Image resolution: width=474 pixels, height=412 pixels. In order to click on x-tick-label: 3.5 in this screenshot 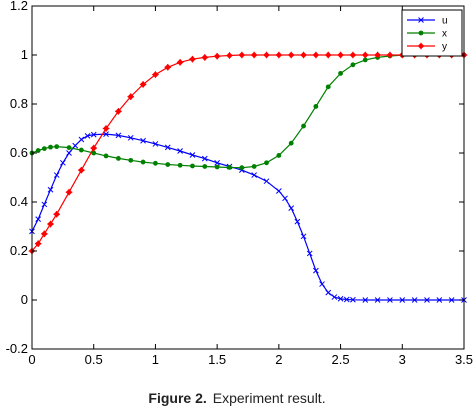, I will do `click(464, 359)`.